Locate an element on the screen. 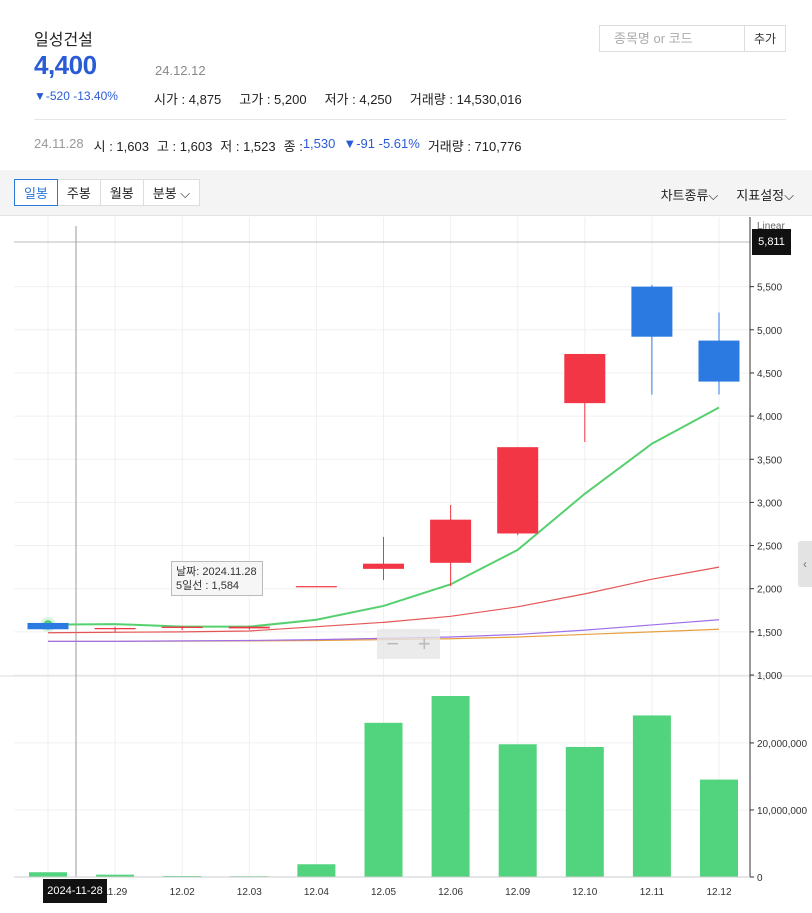  current-price: 4,400 is located at coordinates (65, 65).